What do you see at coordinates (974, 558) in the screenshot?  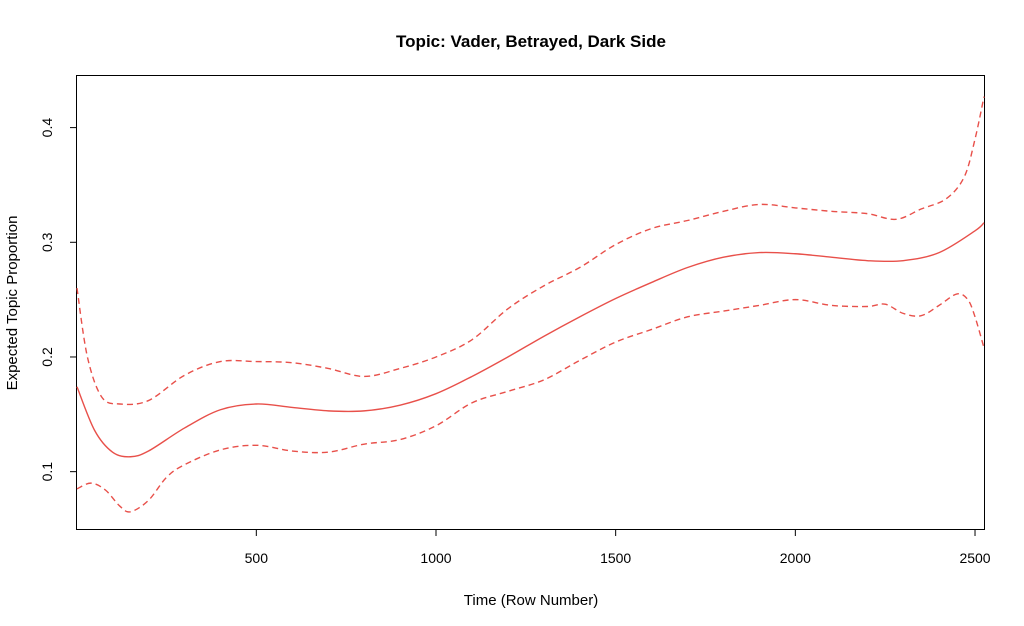 I see `x-tick-label: 2500` at bounding box center [974, 558].